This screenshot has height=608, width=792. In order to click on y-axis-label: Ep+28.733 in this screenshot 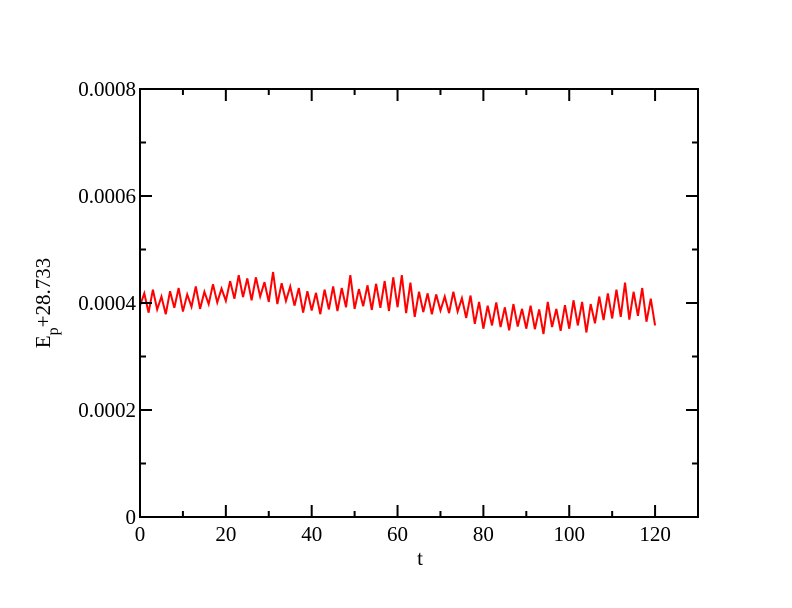, I will do `click(46, 303)`.